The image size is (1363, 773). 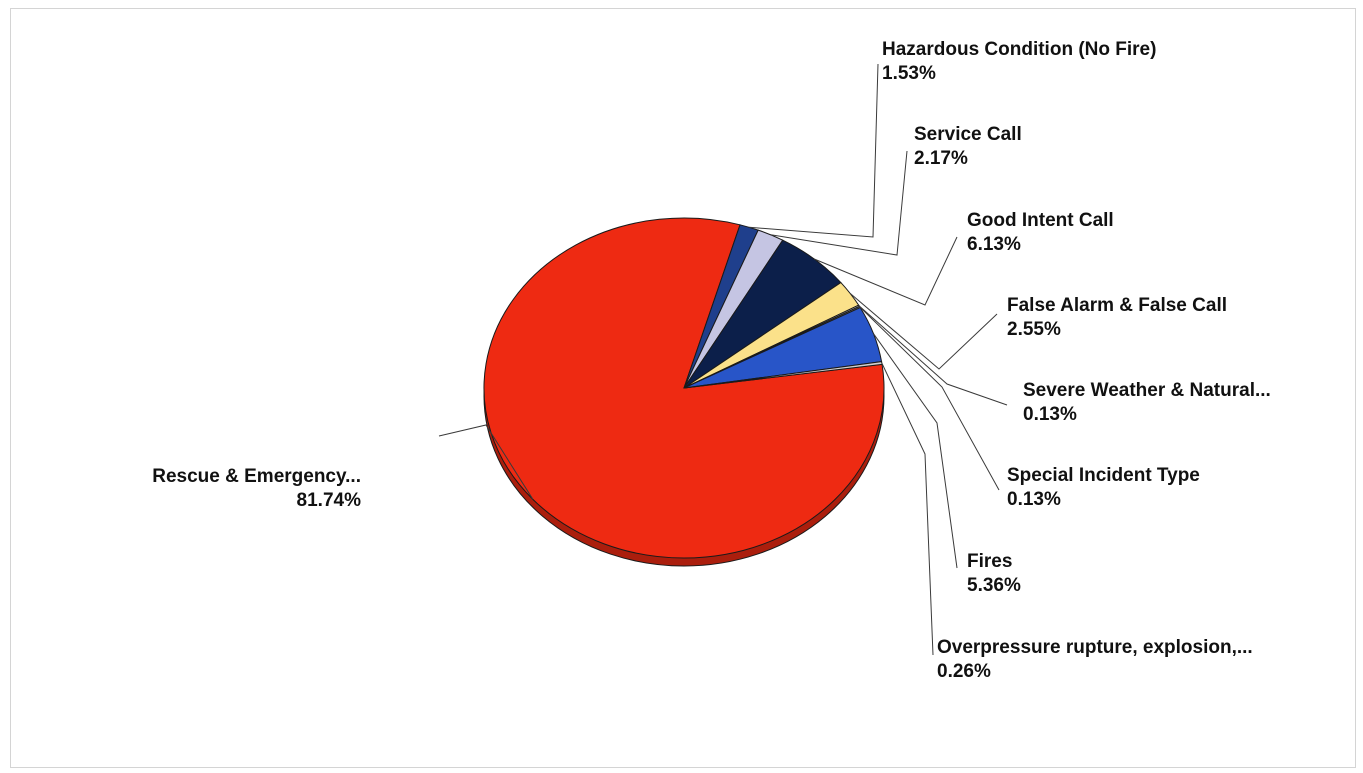 I want to click on slice-value-service-call: 2.17%, so click(x=941, y=158).